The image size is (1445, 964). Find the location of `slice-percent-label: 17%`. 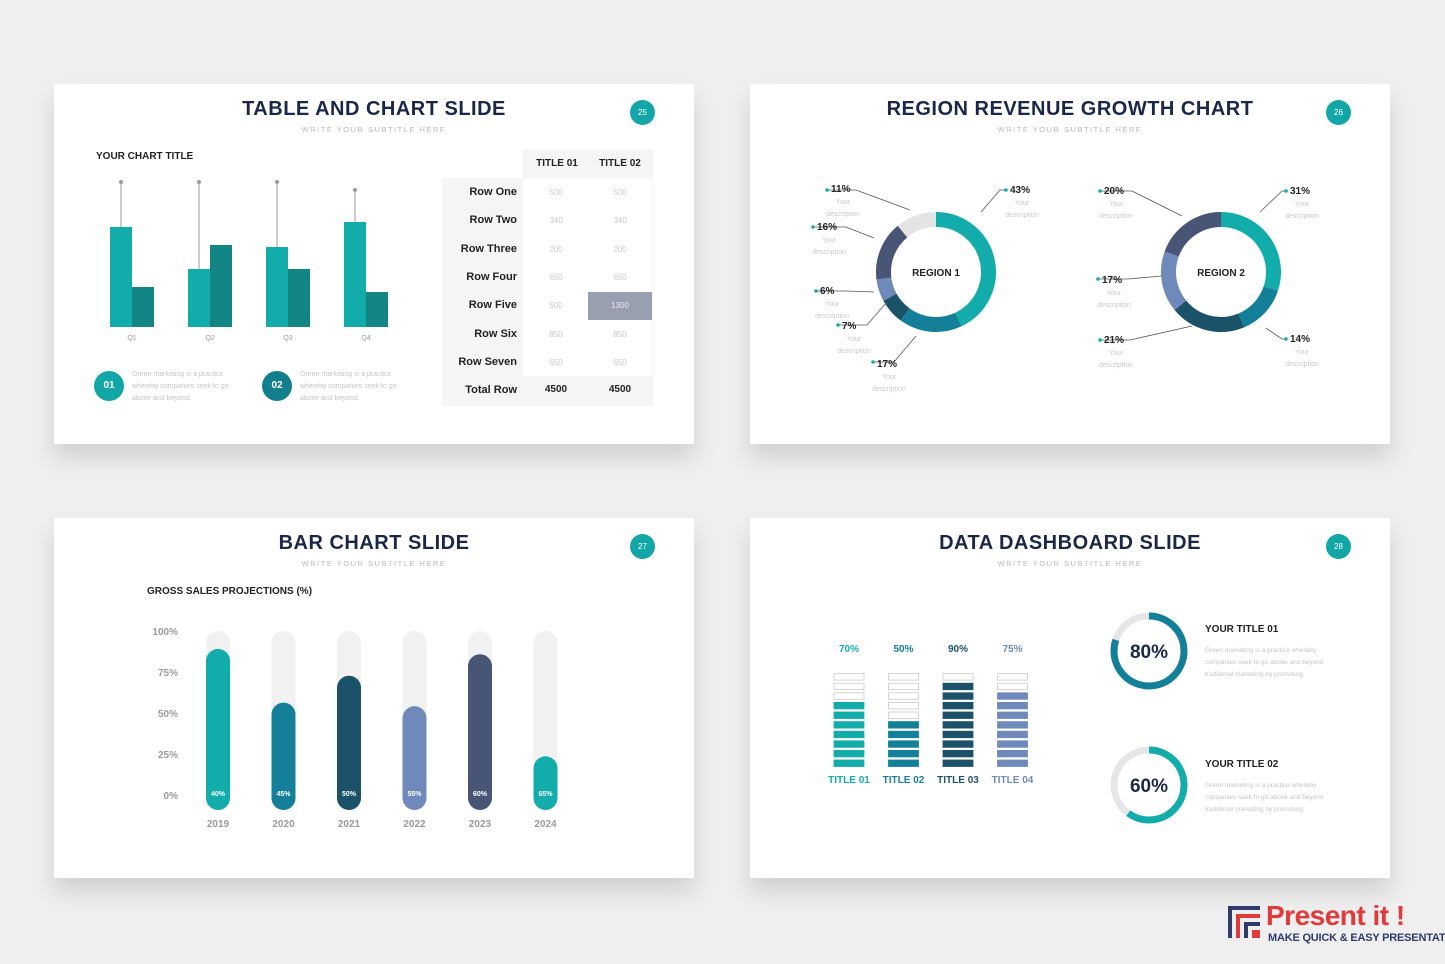

slice-percent-label: 17% is located at coordinates (887, 364).